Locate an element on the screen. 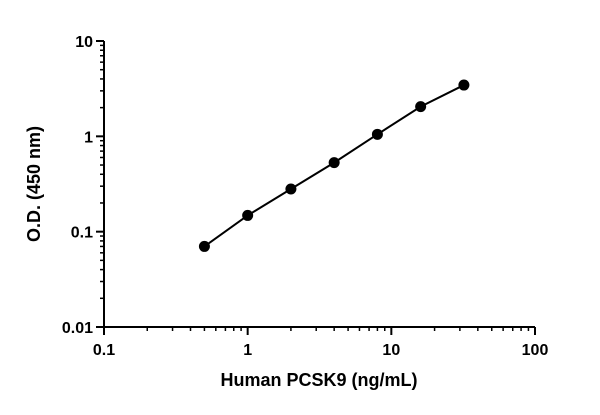  x-axis-title: Human PCSK9 (ng/mL) is located at coordinates (318, 380).